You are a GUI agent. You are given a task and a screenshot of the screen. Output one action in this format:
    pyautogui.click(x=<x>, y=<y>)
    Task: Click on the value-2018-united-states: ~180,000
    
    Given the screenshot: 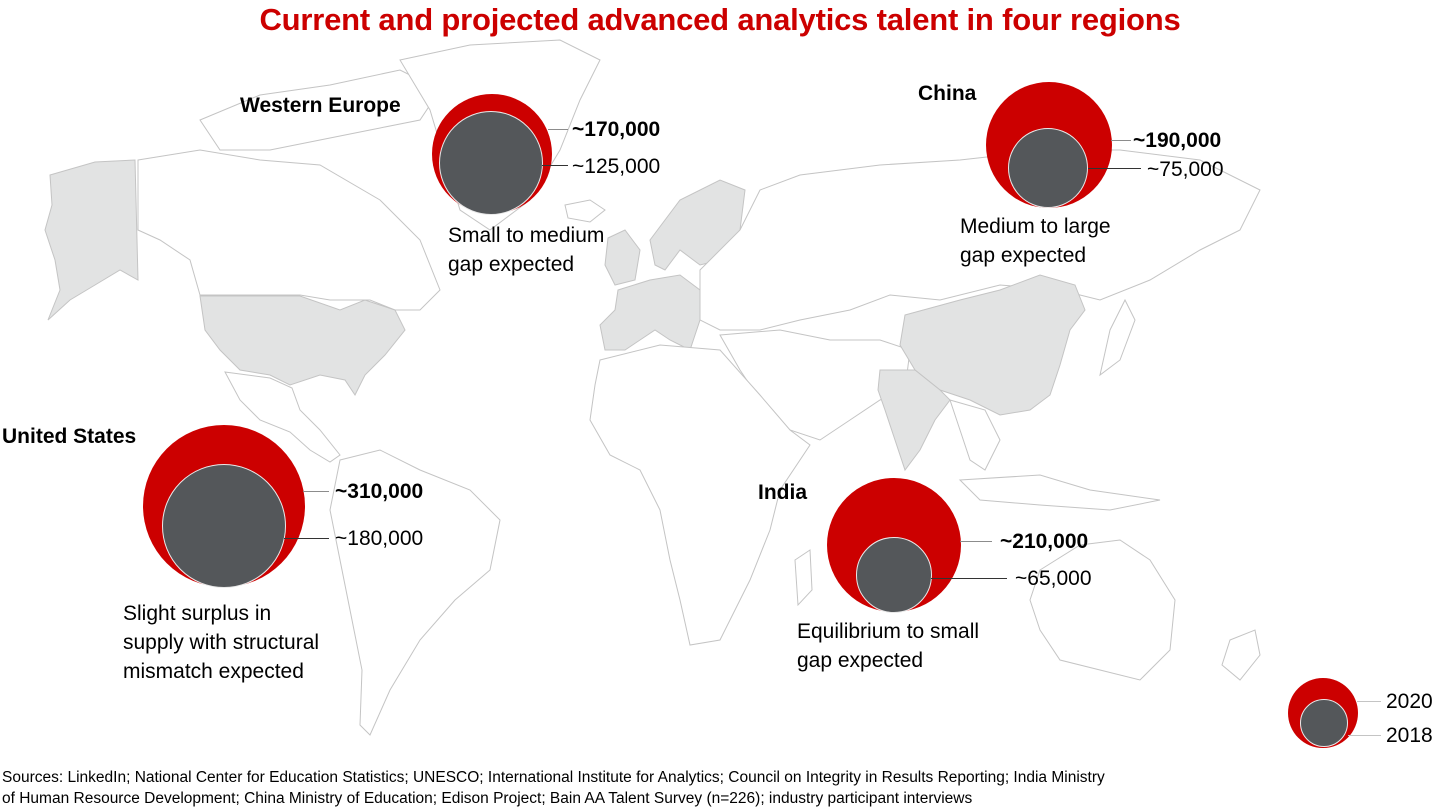 What is the action you would take?
    pyautogui.click(x=379, y=538)
    